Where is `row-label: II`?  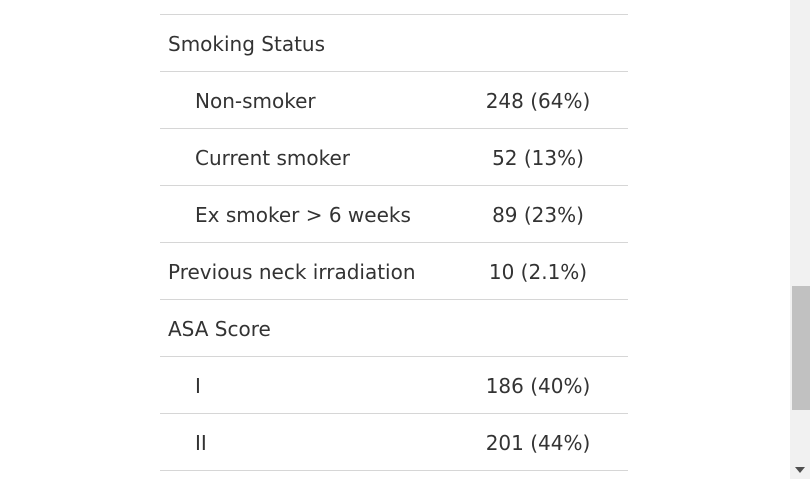
row-label: II is located at coordinates (201, 443).